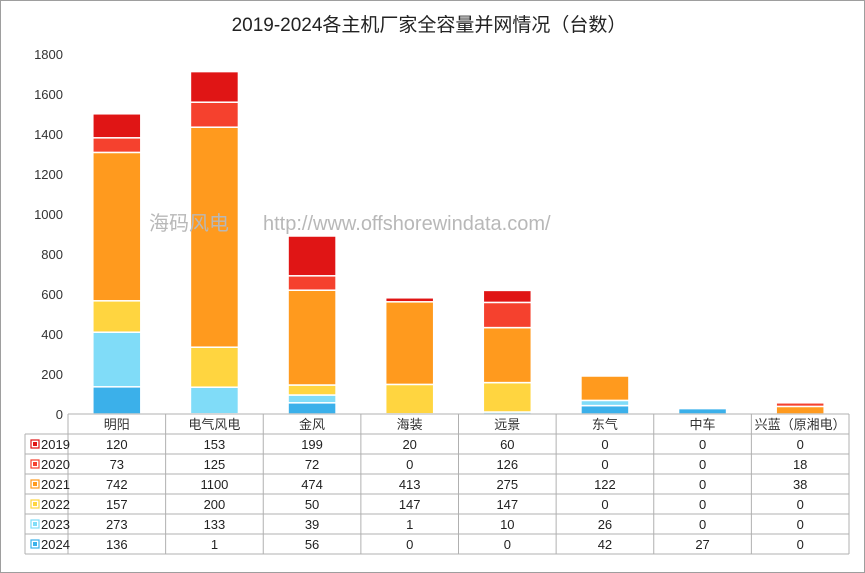  What do you see at coordinates (312, 484) in the screenshot?
I see `table-cell: 474` at bounding box center [312, 484].